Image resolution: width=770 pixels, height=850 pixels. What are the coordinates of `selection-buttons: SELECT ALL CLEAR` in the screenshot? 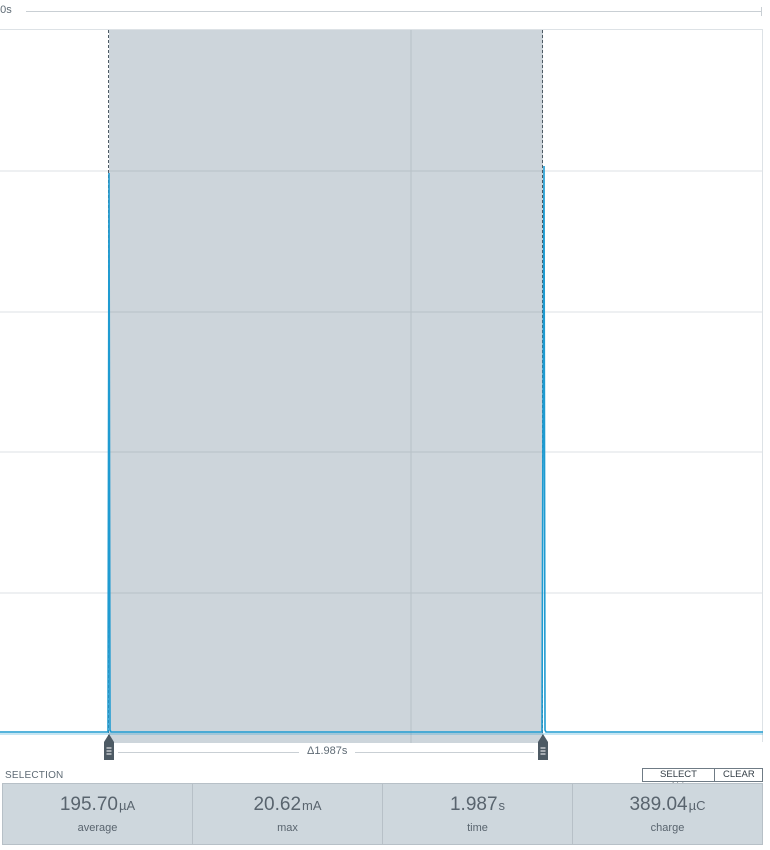 It's located at (702, 780).